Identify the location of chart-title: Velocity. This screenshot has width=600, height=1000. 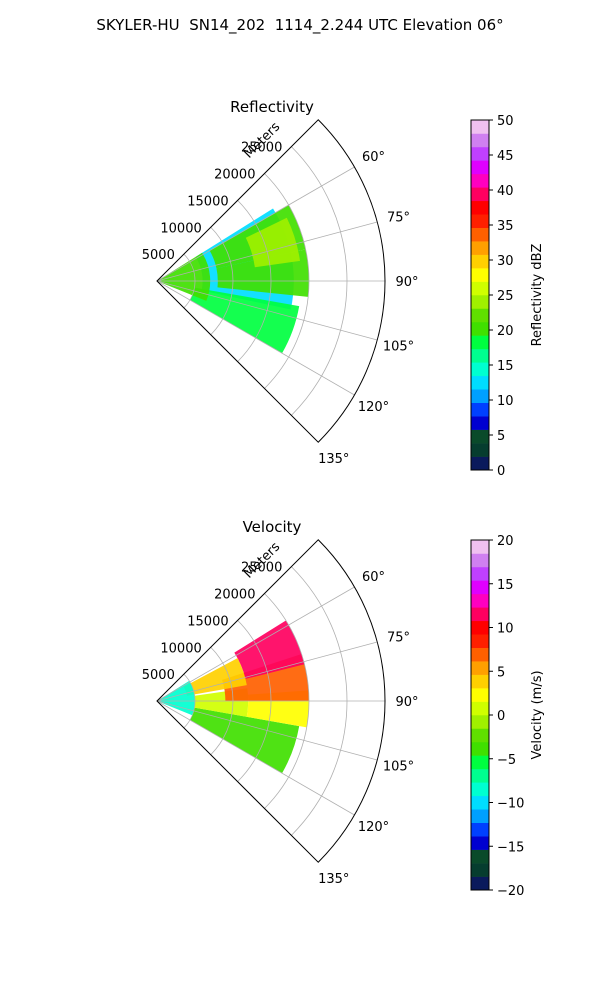
(272, 527).